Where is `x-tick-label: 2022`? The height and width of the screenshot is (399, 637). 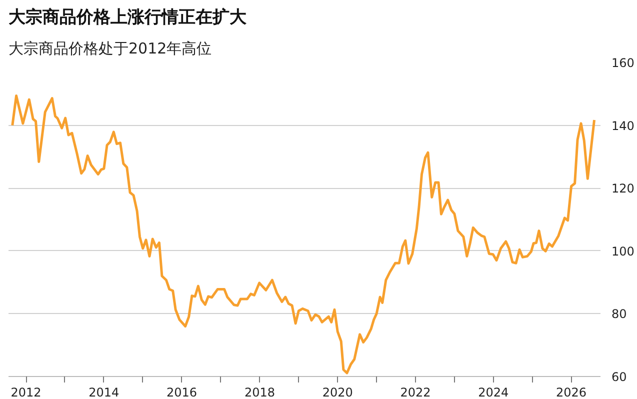
x-tick-label: 2022 is located at coordinates (415, 392).